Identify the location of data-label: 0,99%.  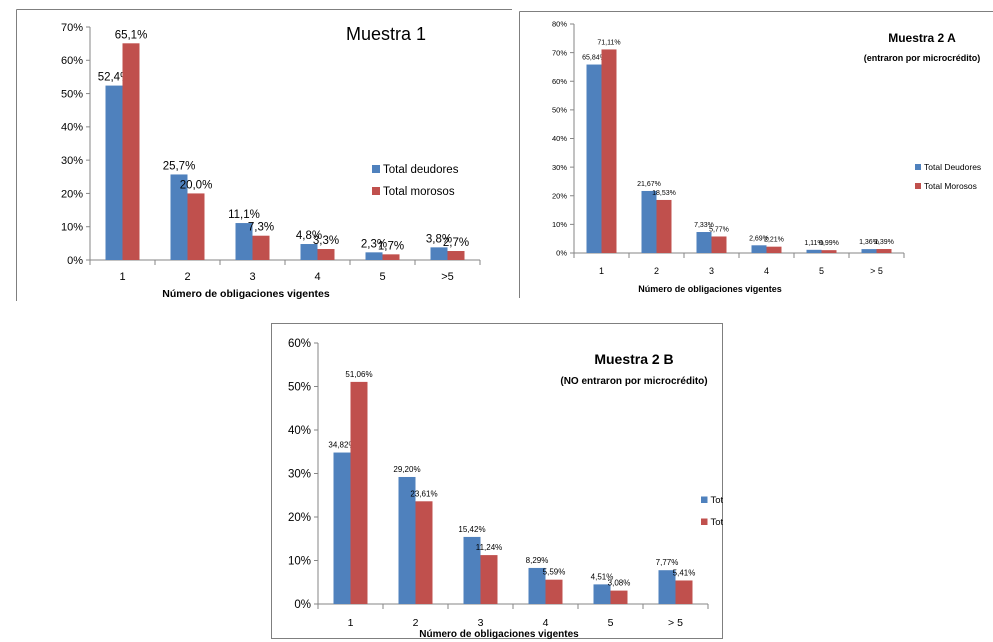
(829, 243).